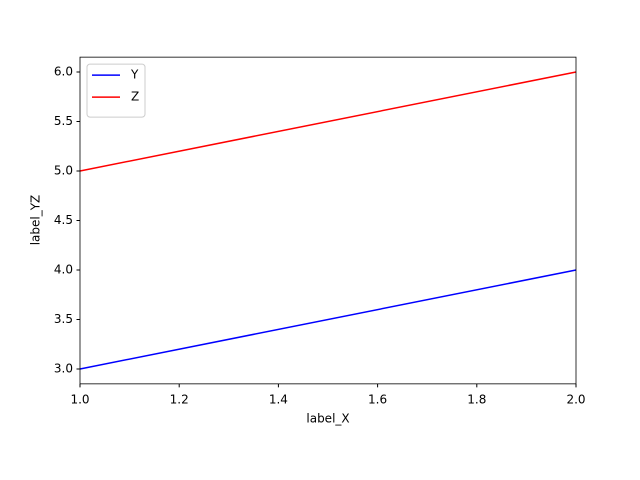 The height and width of the screenshot is (480, 640). I want to click on x-tick-label: 2.0, so click(575, 399).